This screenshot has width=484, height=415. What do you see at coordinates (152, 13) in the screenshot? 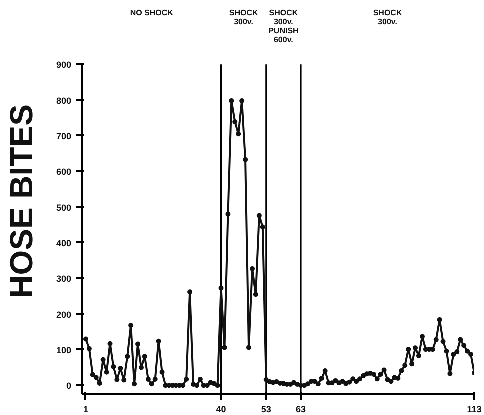
I see `text: NO SHOCK` at bounding box center [152, 13].